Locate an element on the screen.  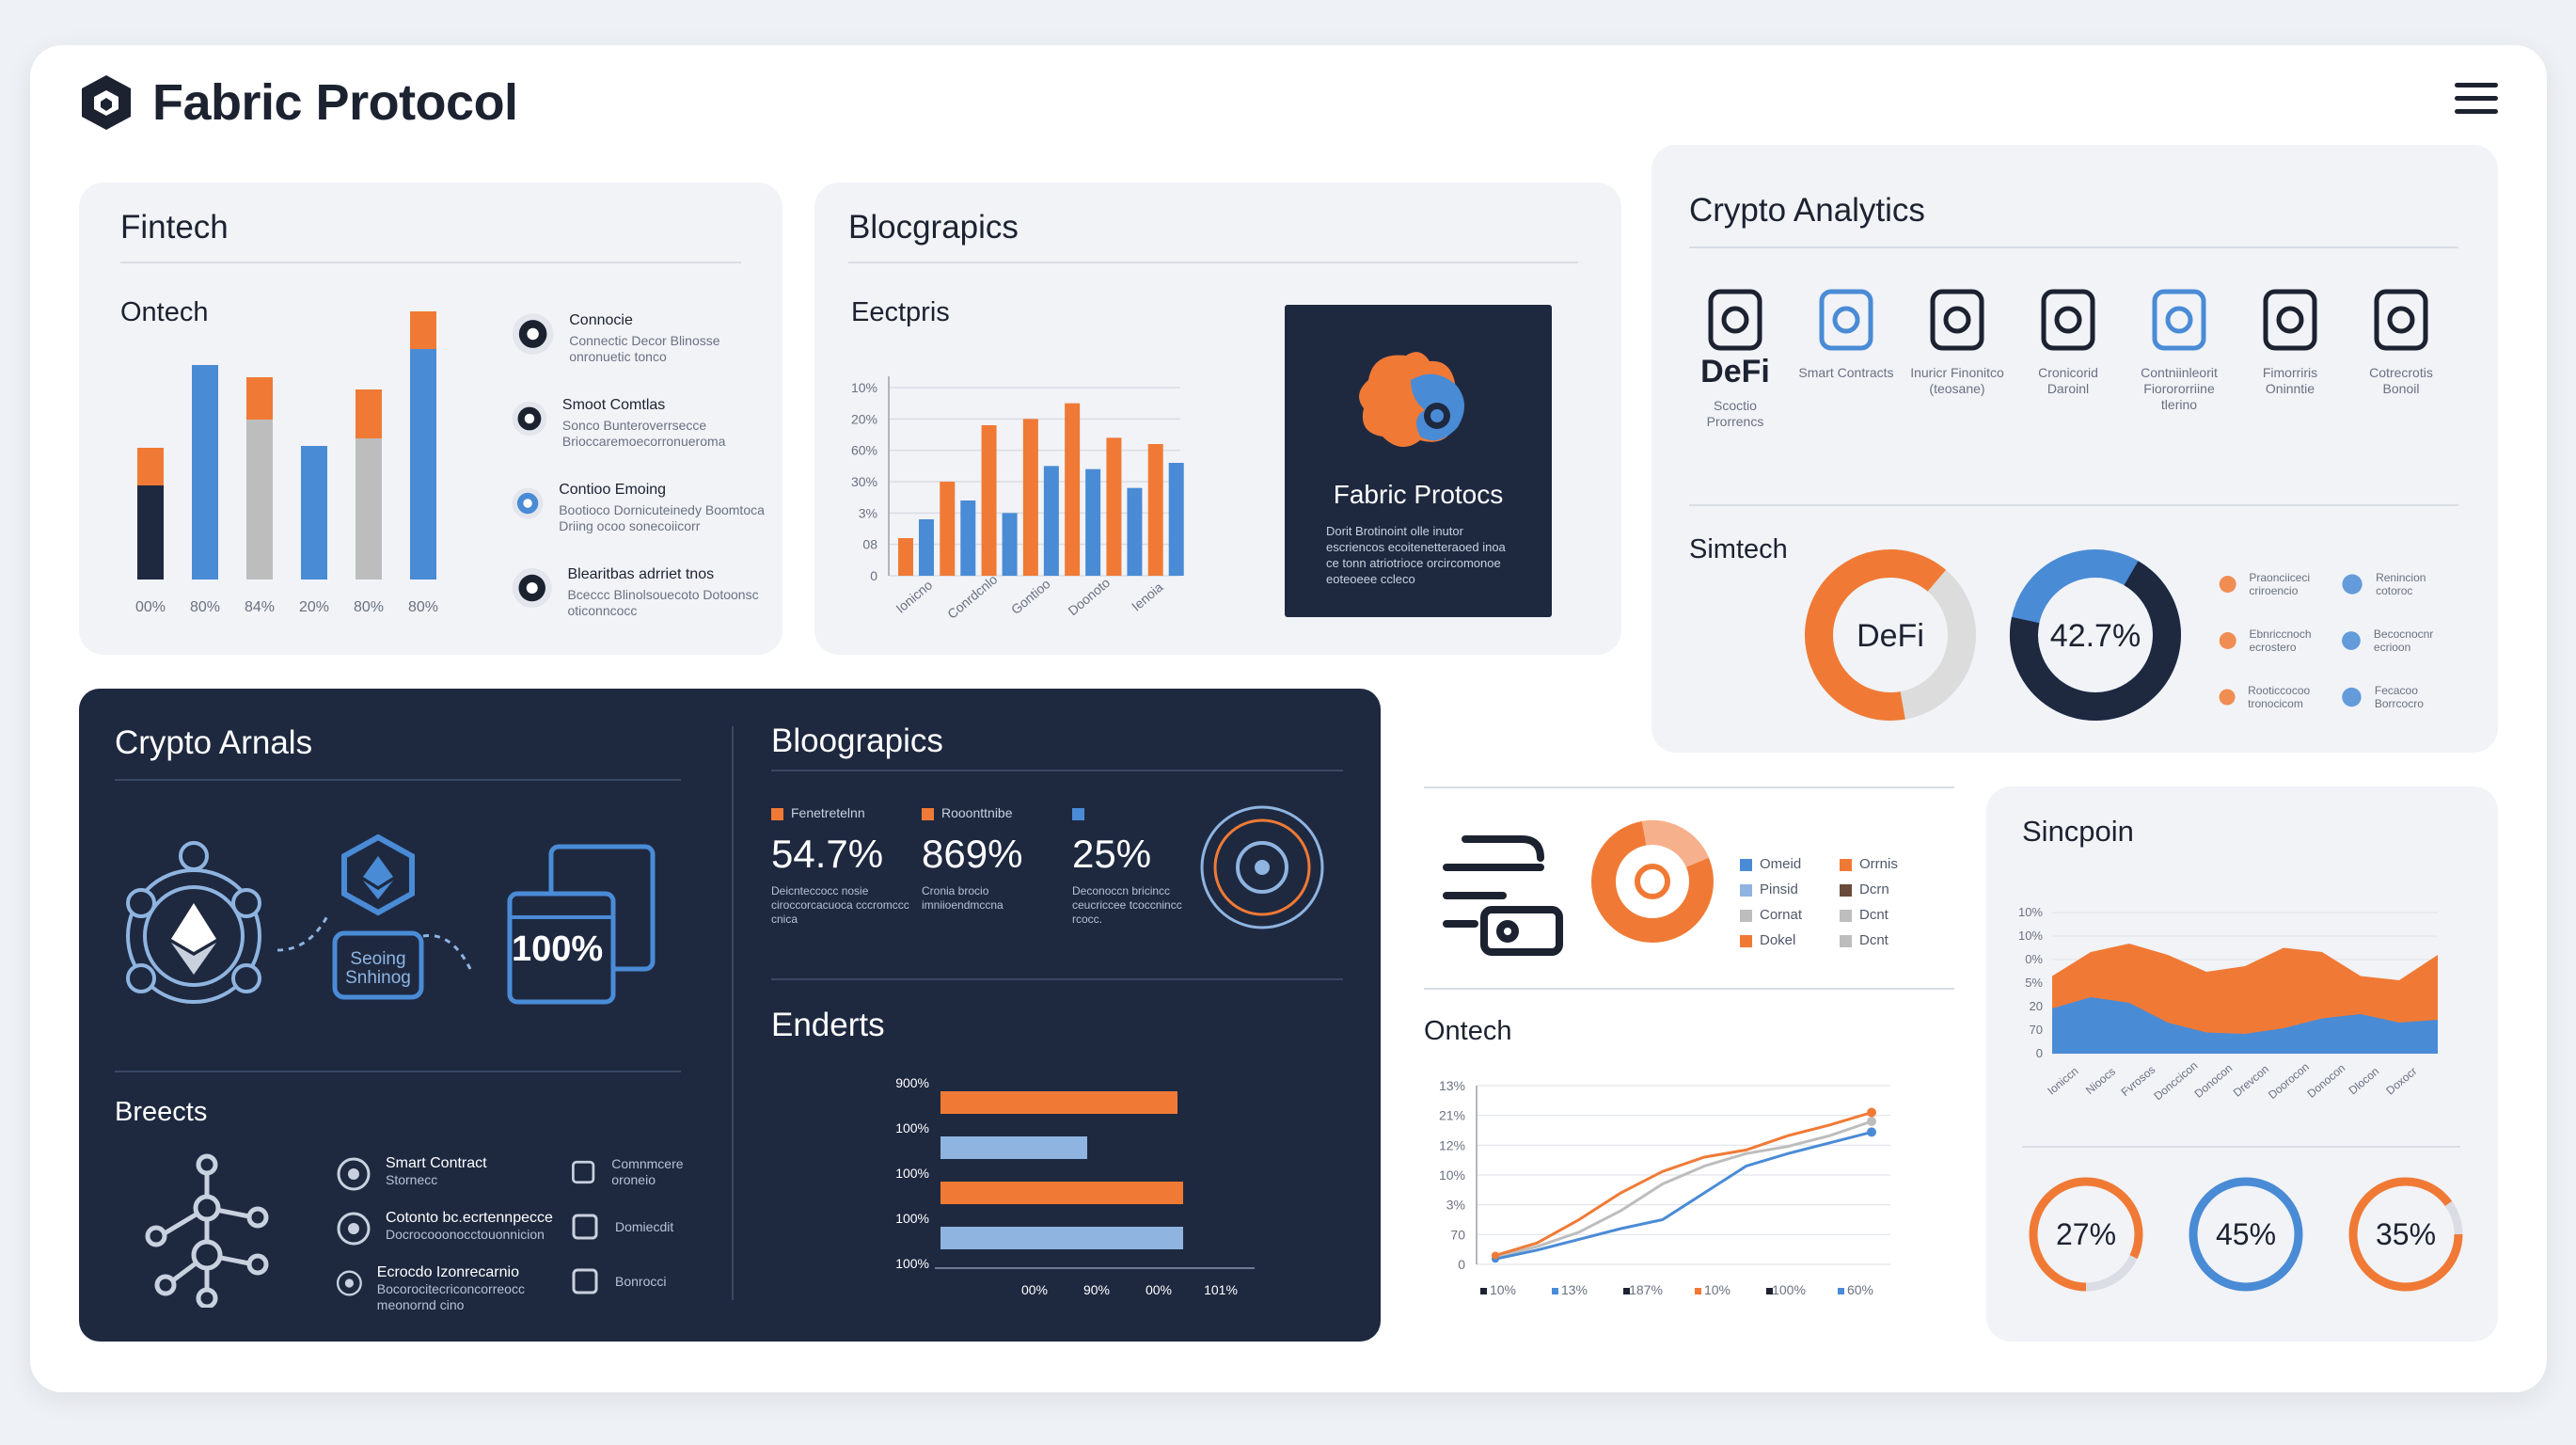
sincpoin-xtick: Drevcon is located at coordinates (2251, 1081).